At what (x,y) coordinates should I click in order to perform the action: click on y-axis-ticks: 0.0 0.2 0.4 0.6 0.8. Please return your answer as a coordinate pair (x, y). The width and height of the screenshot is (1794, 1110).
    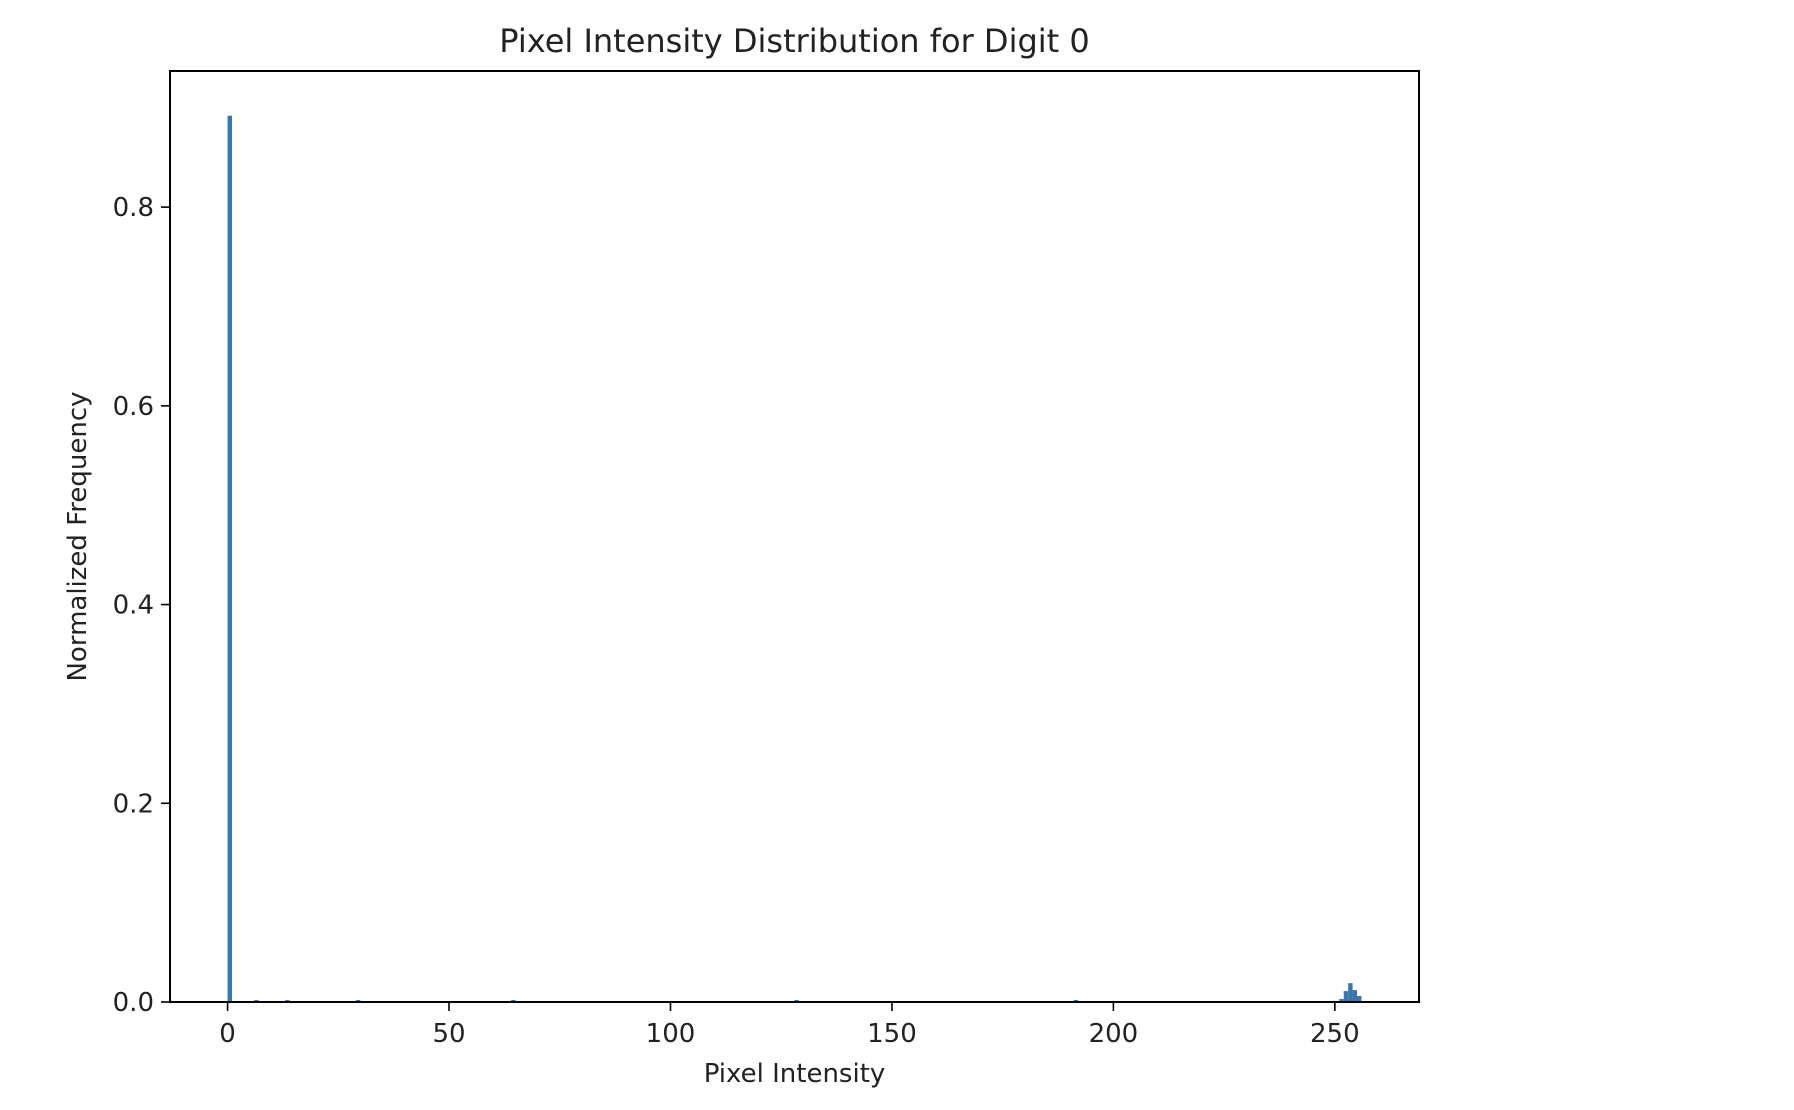
    Looking at the image, I should click on (141, 605).